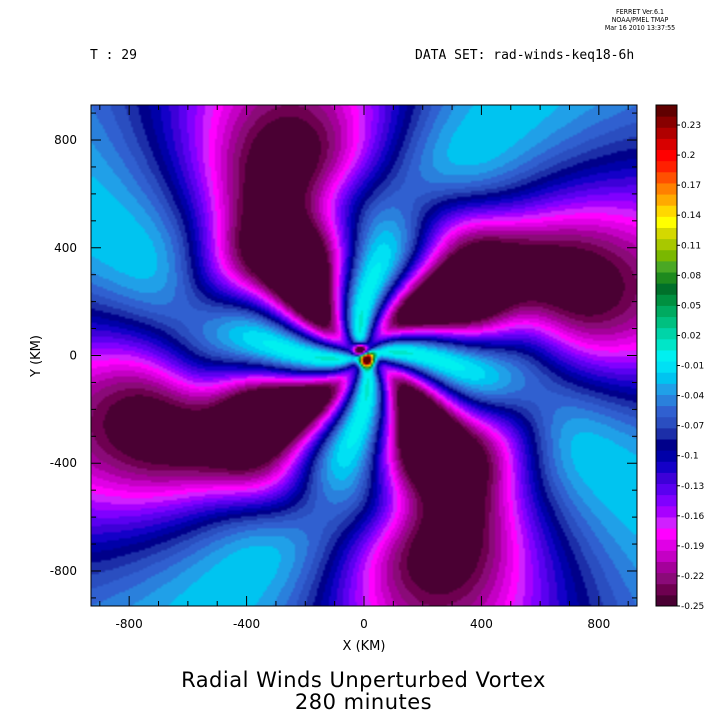  Describe the element at coordinates (65, 140) in the screenshot. I see `y-tick-label: 800` at that location.